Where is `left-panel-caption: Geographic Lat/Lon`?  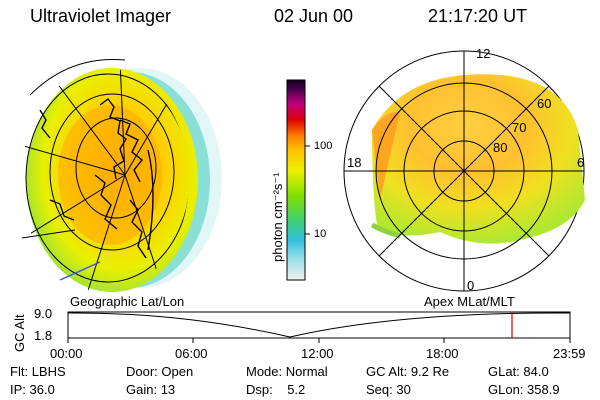
left-panel-caption: Geographic Lat/Lon is located at coordinates (127, 301).